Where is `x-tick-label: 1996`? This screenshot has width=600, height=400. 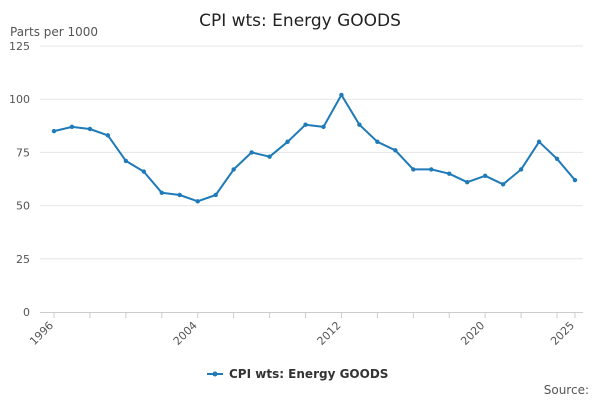 x-tick-label: 1996 is located at coordinates (41, 333).